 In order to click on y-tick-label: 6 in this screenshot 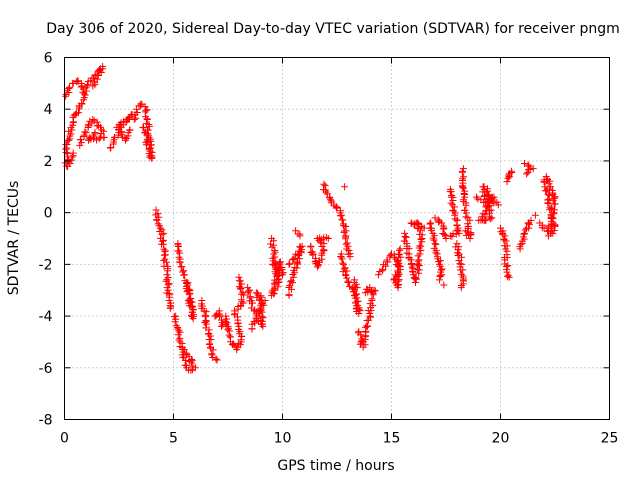, I will do `click(48, 59)`.